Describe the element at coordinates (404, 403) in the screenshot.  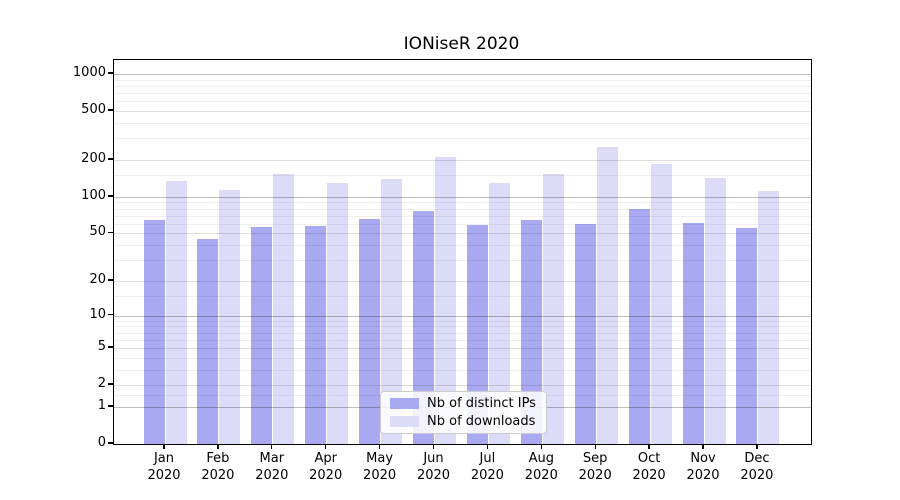
I see `distinct-ips-swatch-icon` at that location.